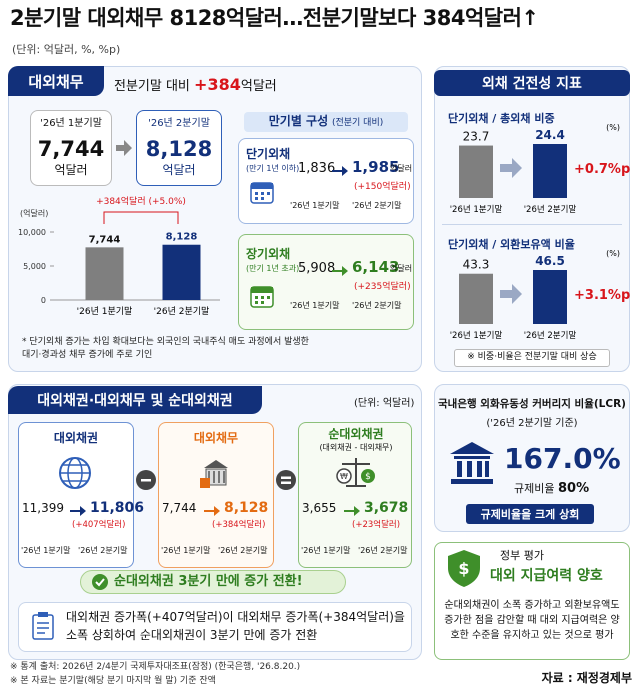 Image resolution: width=640 pixels, height=689 pixels. I want to click on globe-icon, so click(75, 473).